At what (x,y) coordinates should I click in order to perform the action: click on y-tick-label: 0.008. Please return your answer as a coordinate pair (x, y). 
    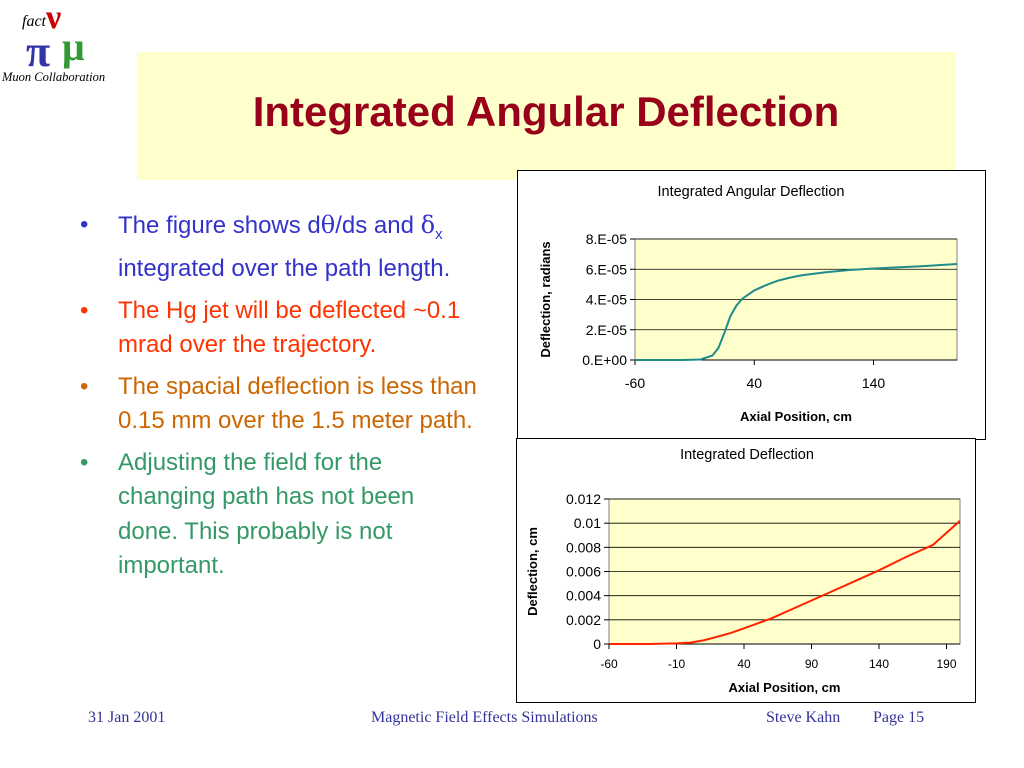
    Looking at the image, I should click on (583, 547).